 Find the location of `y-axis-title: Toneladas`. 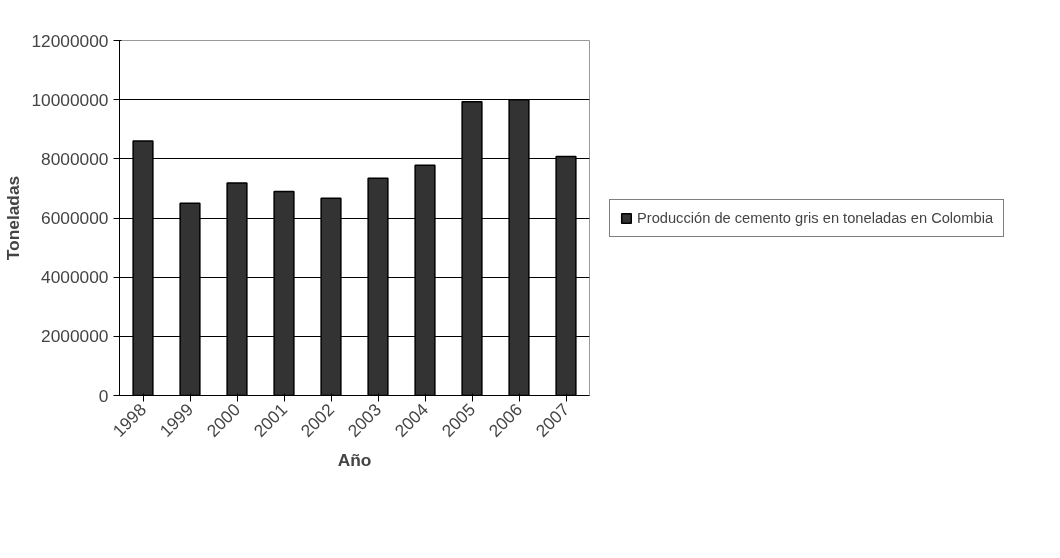

y-axis-title: Toneladas is located at coordinates (13, 218).